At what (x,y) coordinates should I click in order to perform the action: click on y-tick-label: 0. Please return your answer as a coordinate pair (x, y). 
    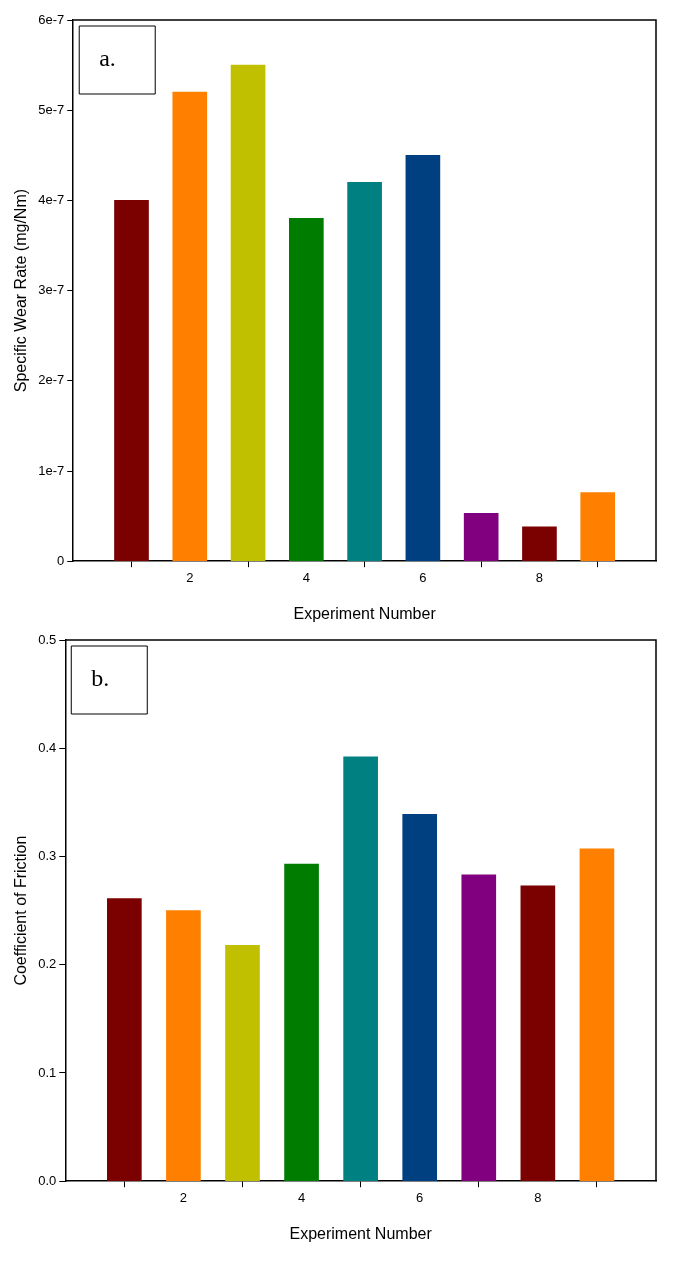
    Looking at the image, I should click on (60, 560).